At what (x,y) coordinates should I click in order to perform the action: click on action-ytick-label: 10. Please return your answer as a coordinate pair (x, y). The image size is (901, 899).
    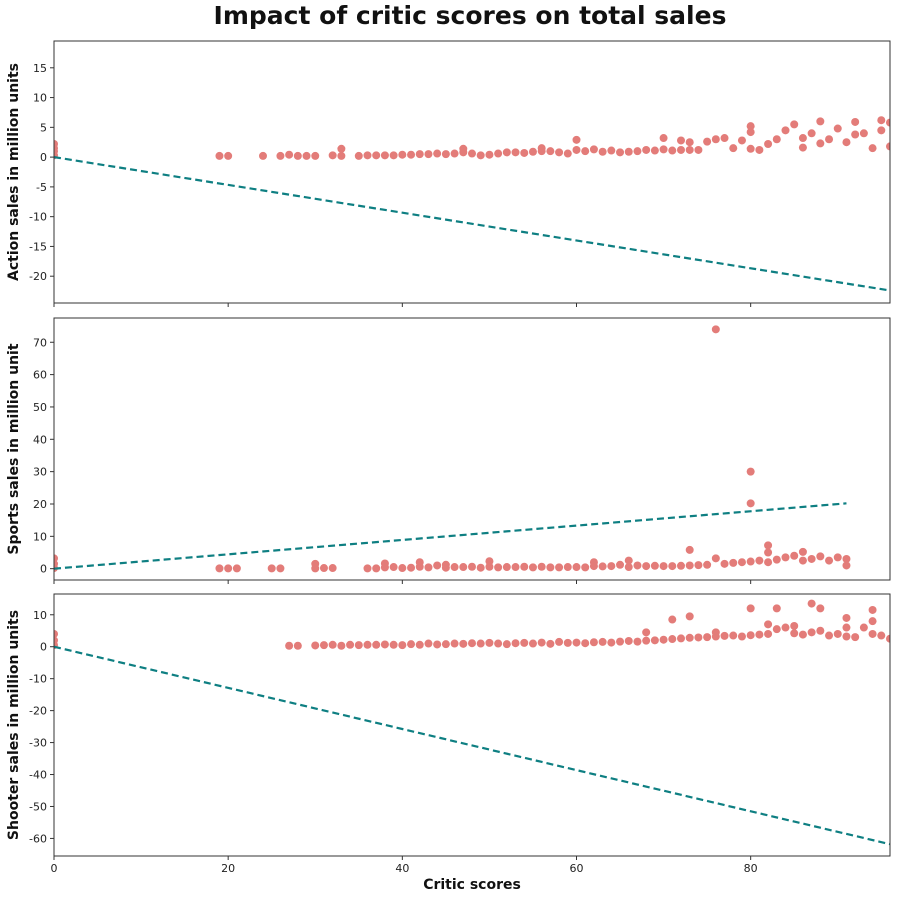
    Looking at the image, I should click on (40, 98).